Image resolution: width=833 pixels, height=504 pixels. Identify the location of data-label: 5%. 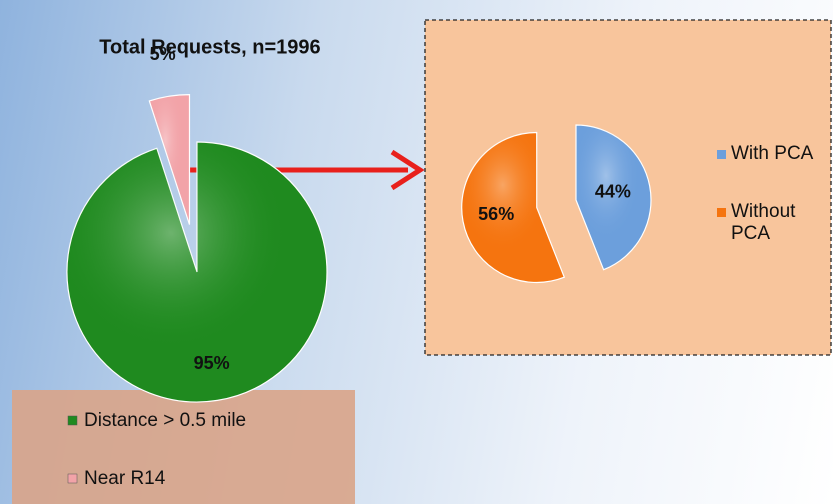
(163, 54).